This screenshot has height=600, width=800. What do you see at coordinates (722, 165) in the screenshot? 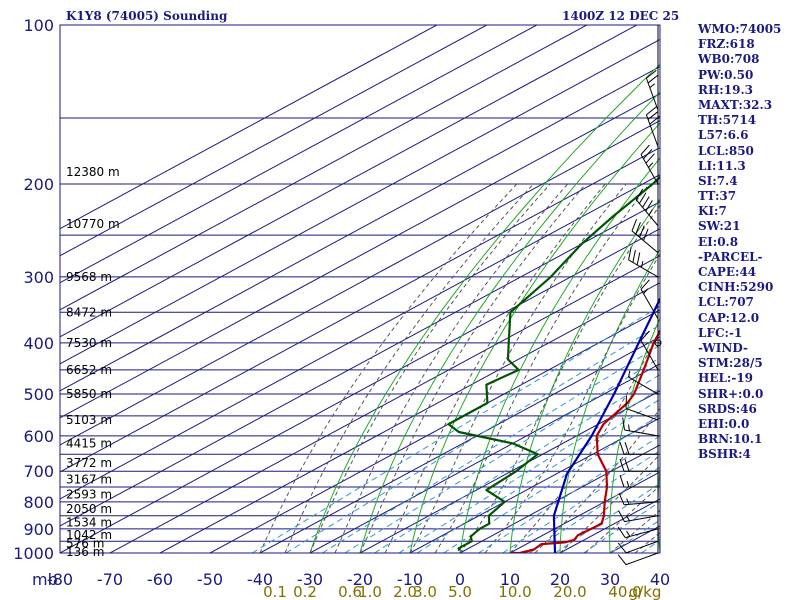
I see `index-item: LI:11.3` at bounding box center [722, 165].